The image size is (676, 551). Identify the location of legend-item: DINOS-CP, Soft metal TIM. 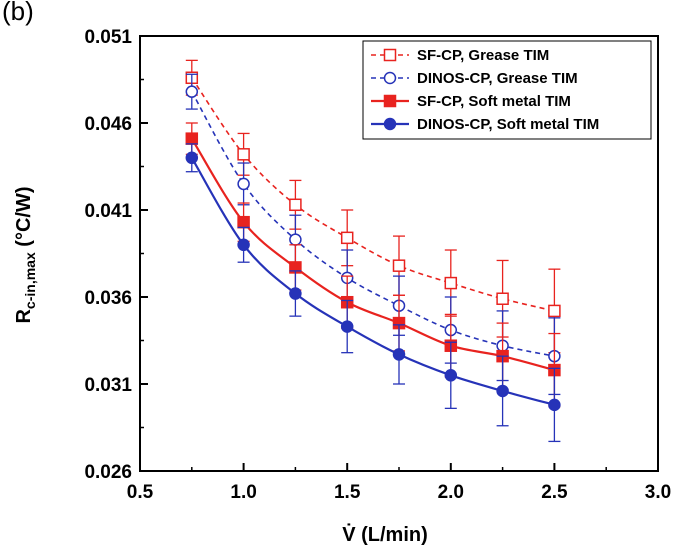
(485, 124).